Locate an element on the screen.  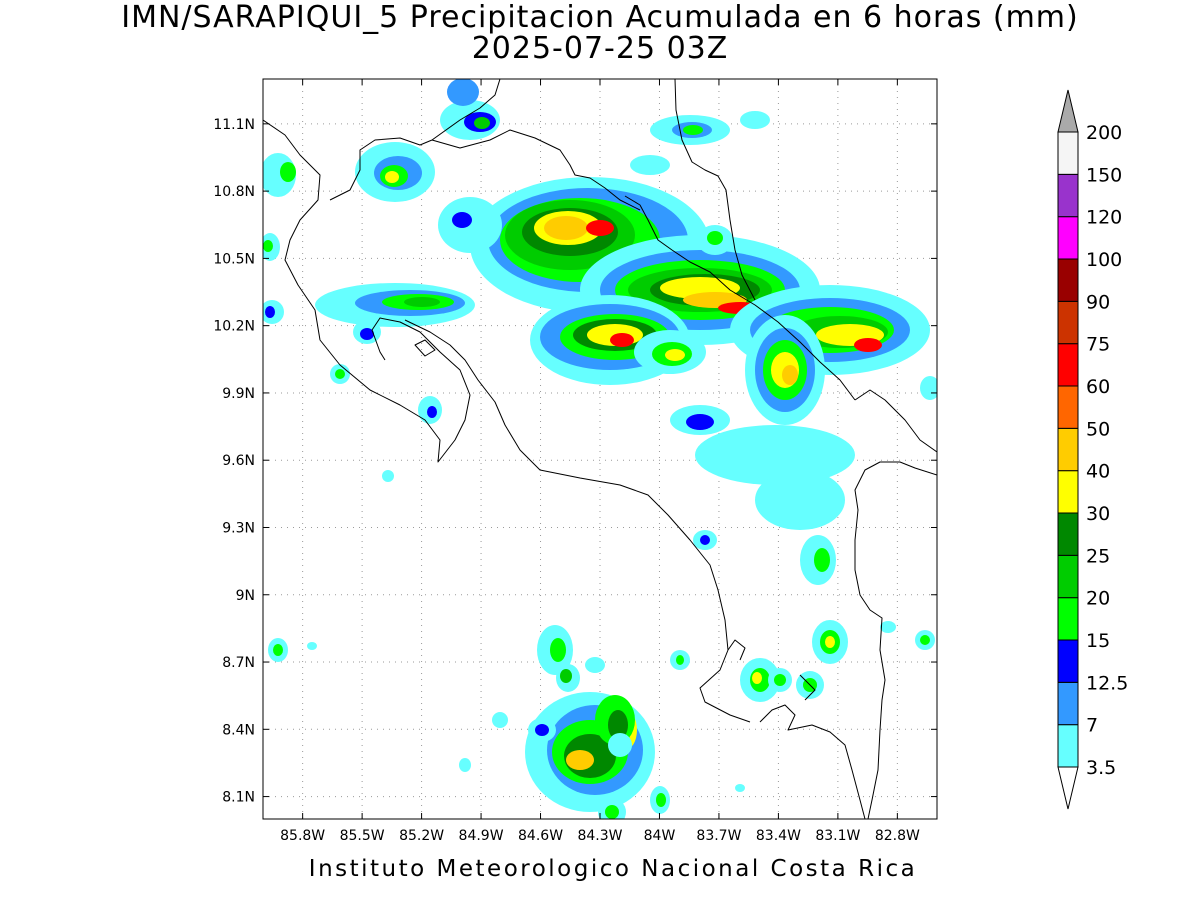
lat-tick-label: 10.5N is located at coordinates (234, 259).